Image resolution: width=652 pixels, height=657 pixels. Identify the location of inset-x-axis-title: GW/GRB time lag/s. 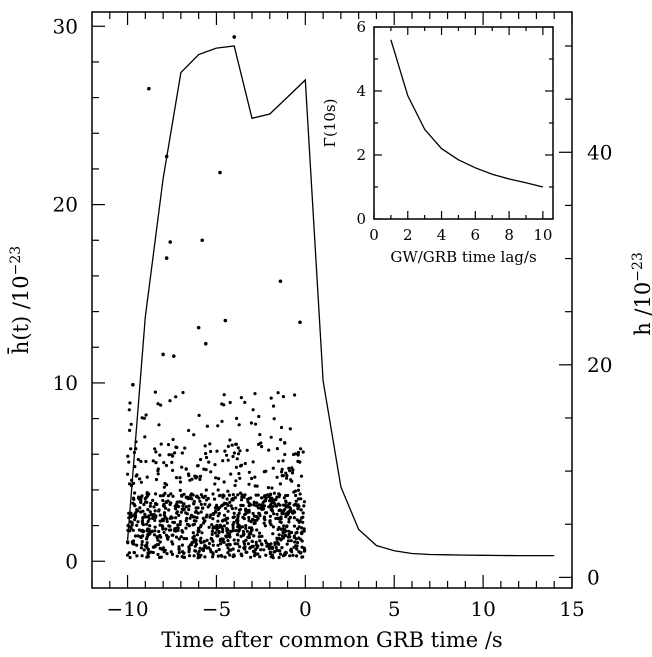
(463, 257).